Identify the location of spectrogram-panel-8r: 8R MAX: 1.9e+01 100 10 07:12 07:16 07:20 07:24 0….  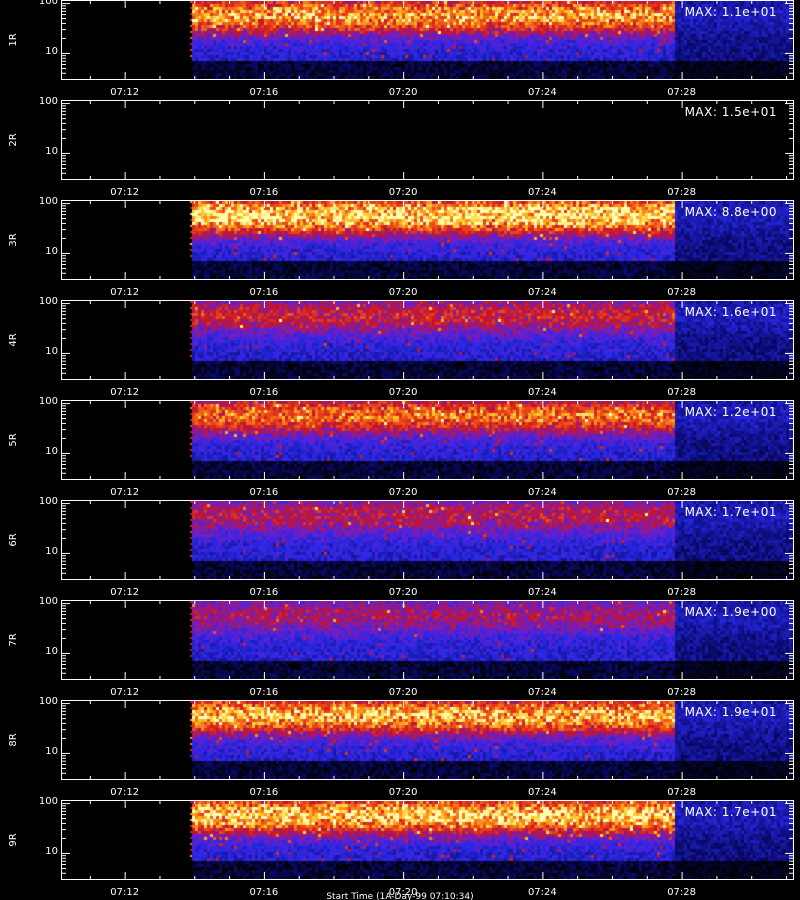
(400, 748).